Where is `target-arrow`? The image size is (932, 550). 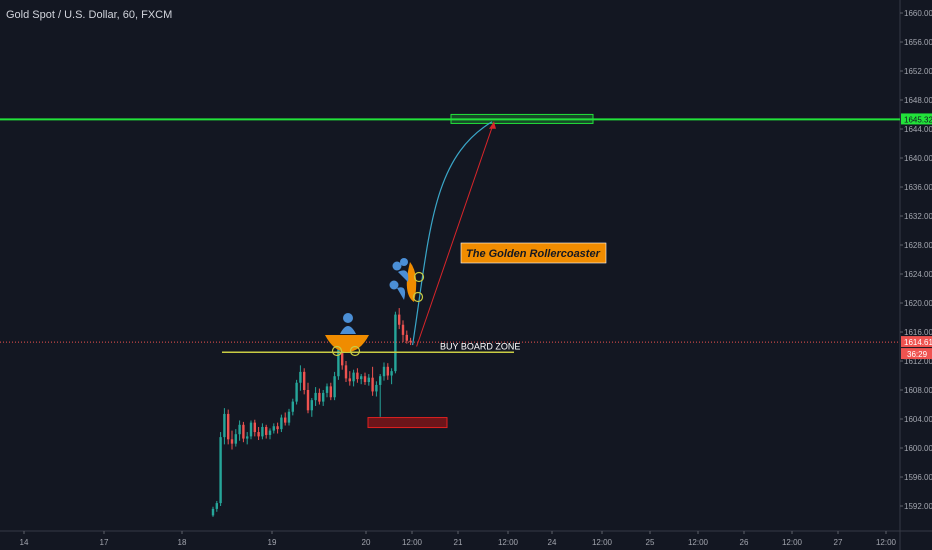 target-arrow is located at coordinates (455, 234).